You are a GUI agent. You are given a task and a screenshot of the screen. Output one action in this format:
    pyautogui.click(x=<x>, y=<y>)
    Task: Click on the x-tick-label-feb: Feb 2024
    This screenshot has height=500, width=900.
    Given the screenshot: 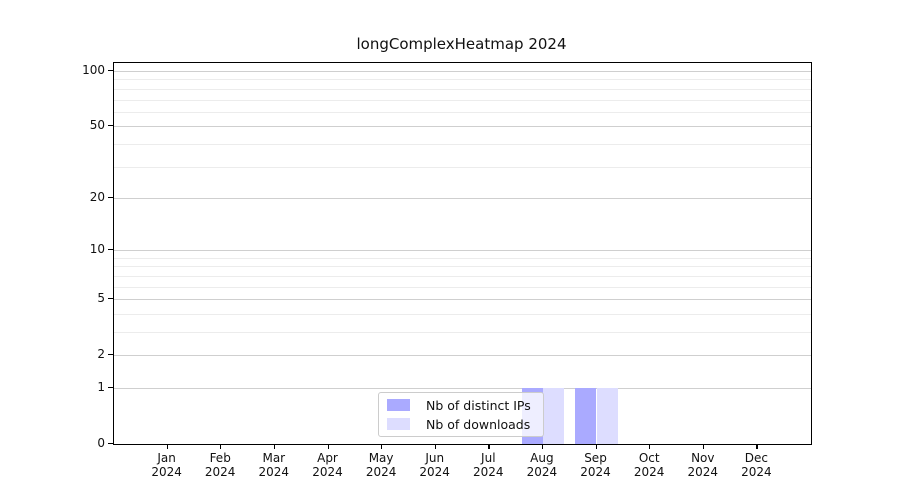 What is the action you would take?
    pyautogui.click(x=220, y=465)
    